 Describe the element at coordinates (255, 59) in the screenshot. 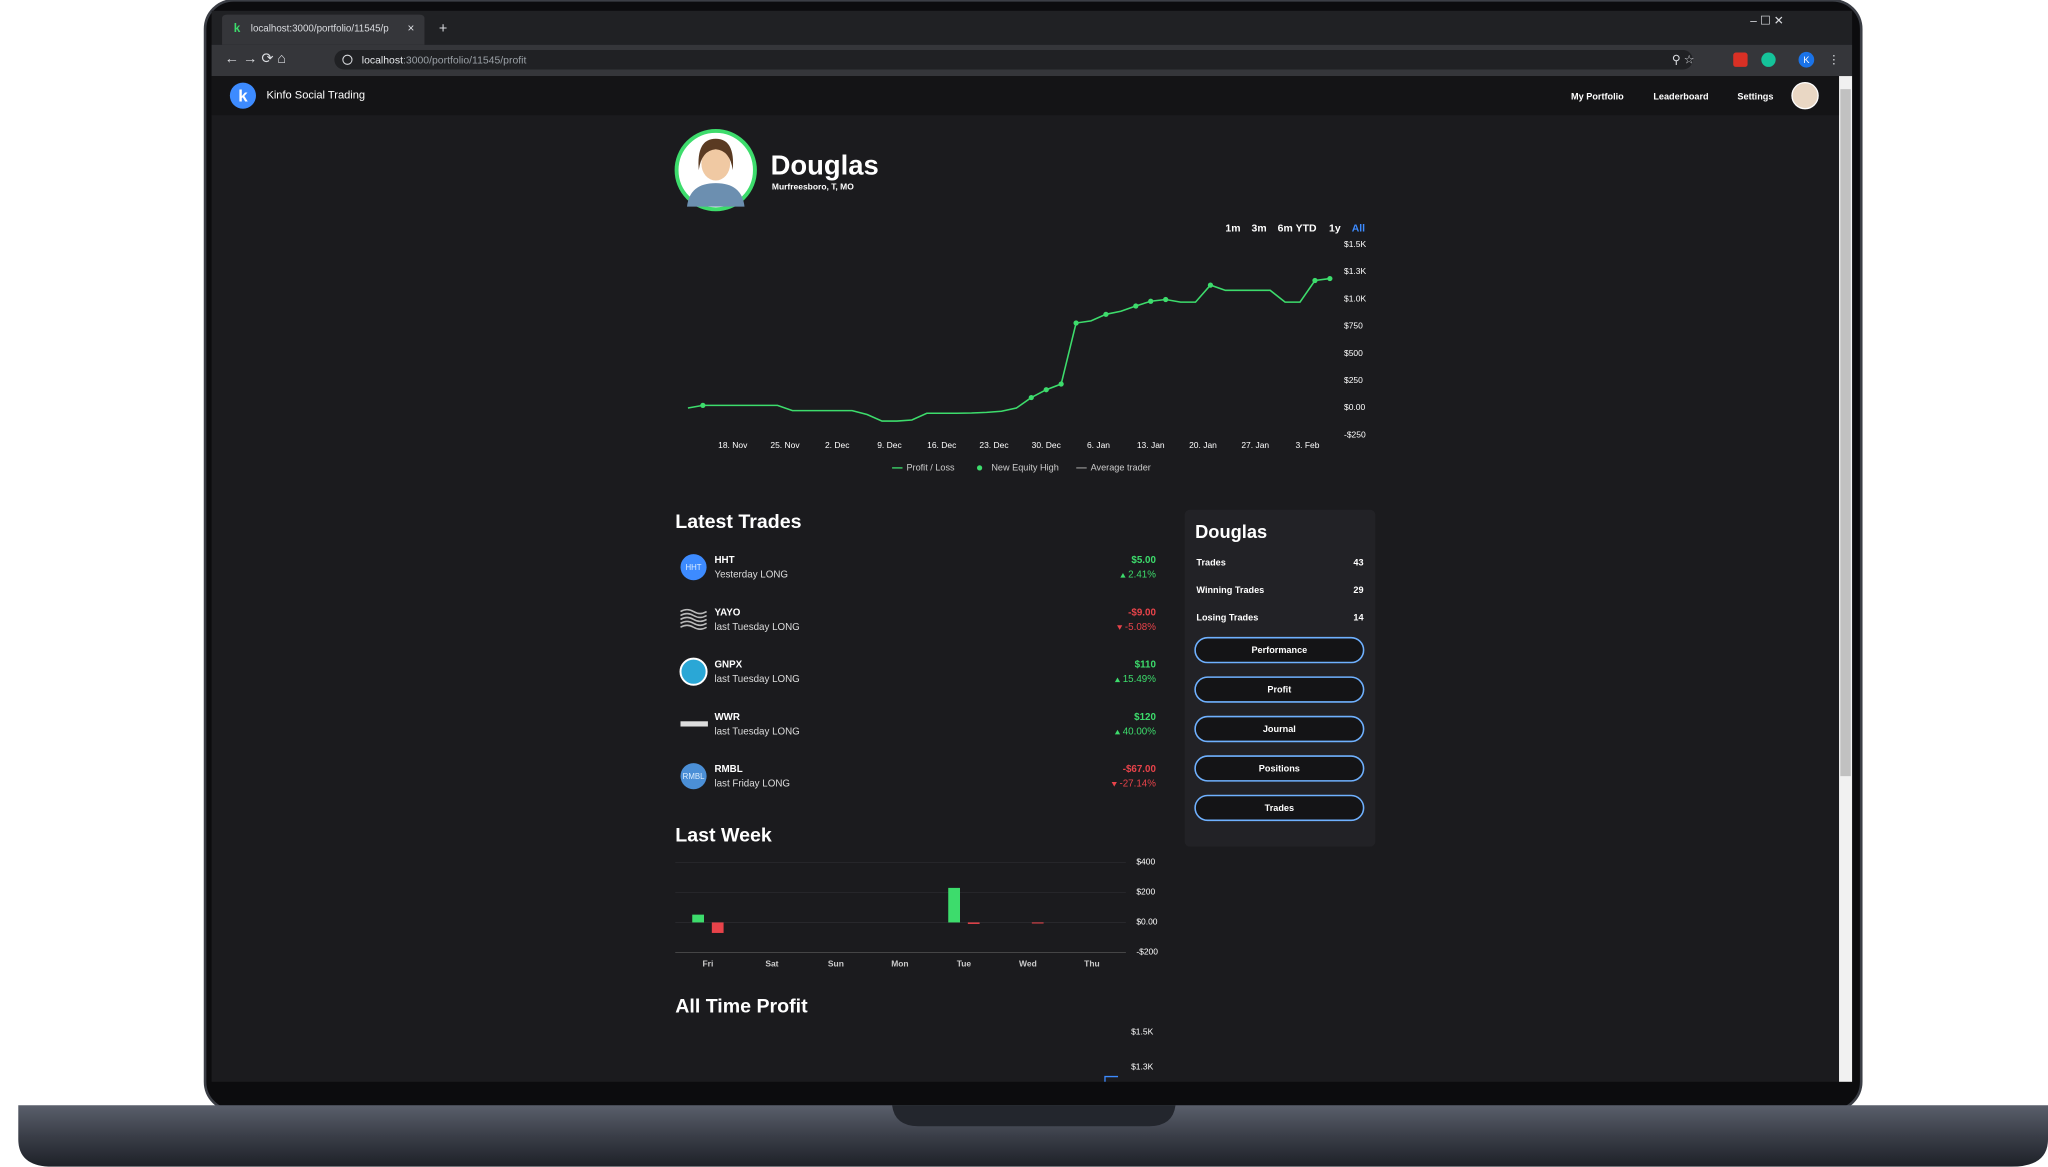

I see `nav-buttons: ← → ⟳ ⌂` at that location.